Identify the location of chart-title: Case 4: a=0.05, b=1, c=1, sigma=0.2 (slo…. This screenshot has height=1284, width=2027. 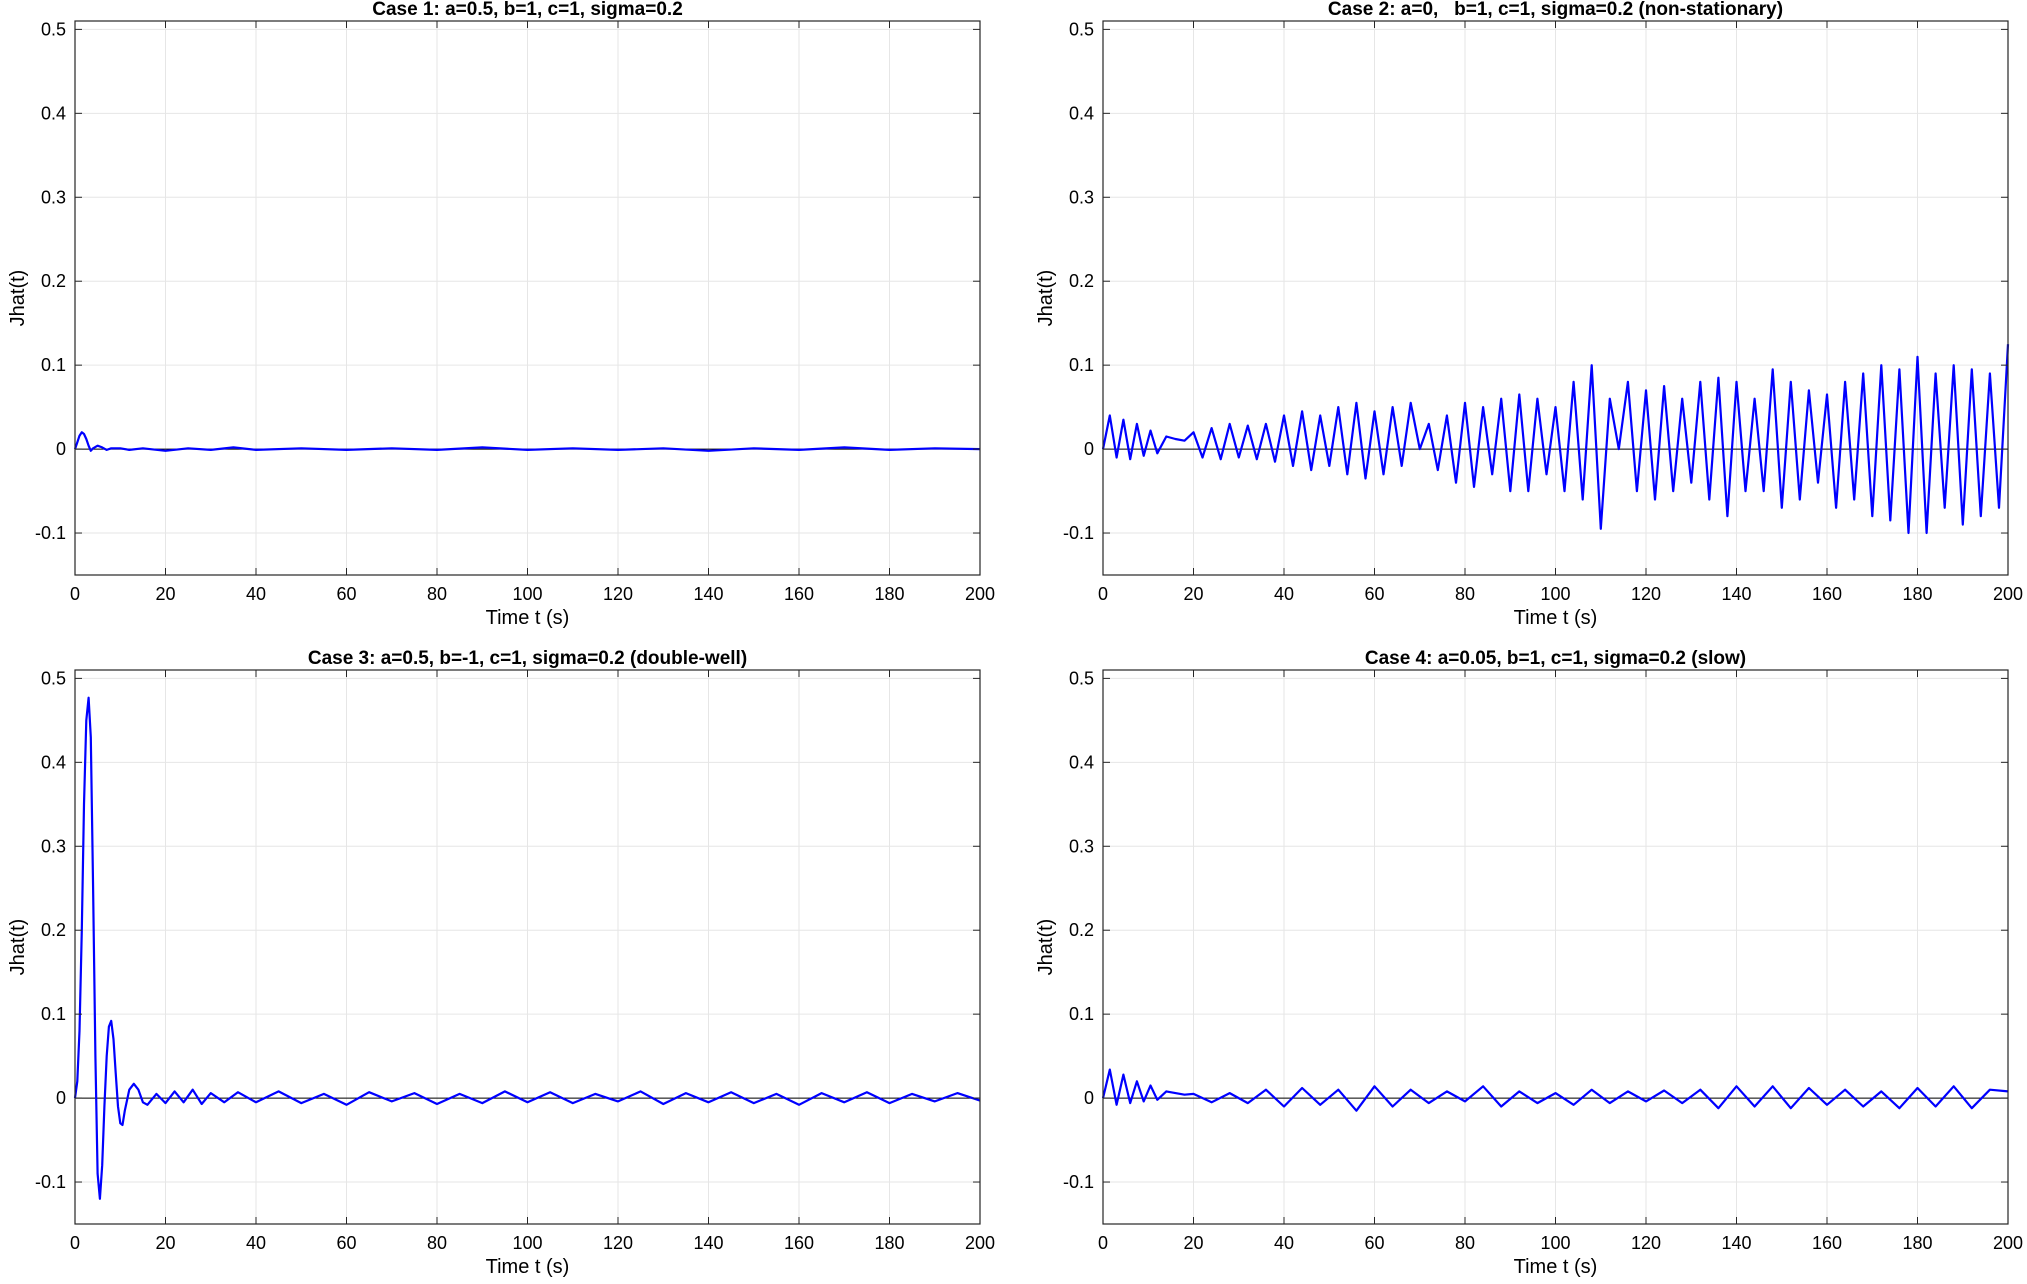
(1555, 658).